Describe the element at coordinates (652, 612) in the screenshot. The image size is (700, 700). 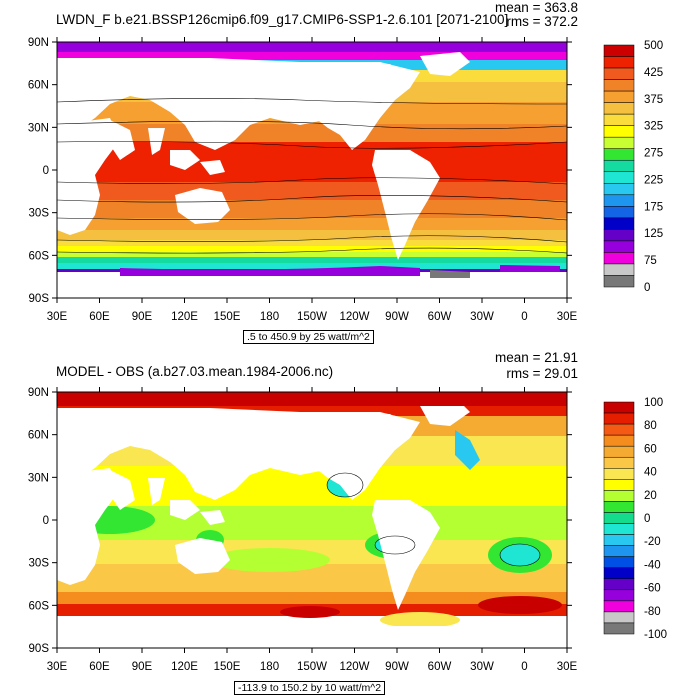
I see `panel2-colorbar-label: -80` at that location.